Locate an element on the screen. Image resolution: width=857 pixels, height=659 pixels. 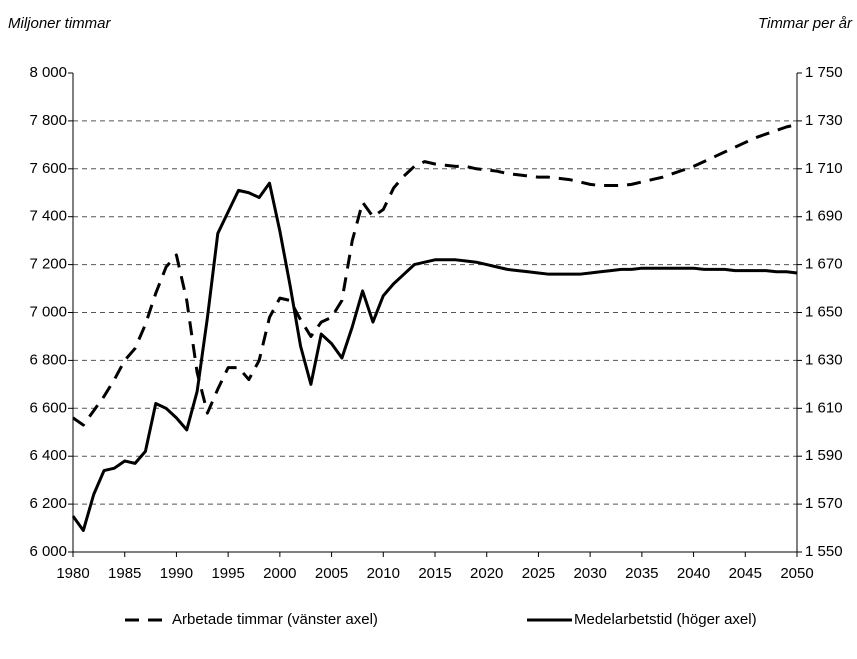
y2-tick-label: 1 610 is located at coordinates (824, 407).